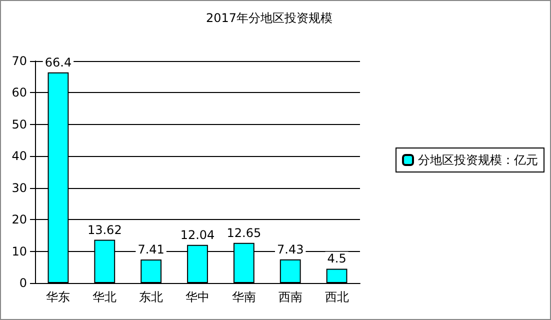  Describe the element at coordinates (198, 297) in the screenshot. I see `x-tick-label: 华中` at that location.